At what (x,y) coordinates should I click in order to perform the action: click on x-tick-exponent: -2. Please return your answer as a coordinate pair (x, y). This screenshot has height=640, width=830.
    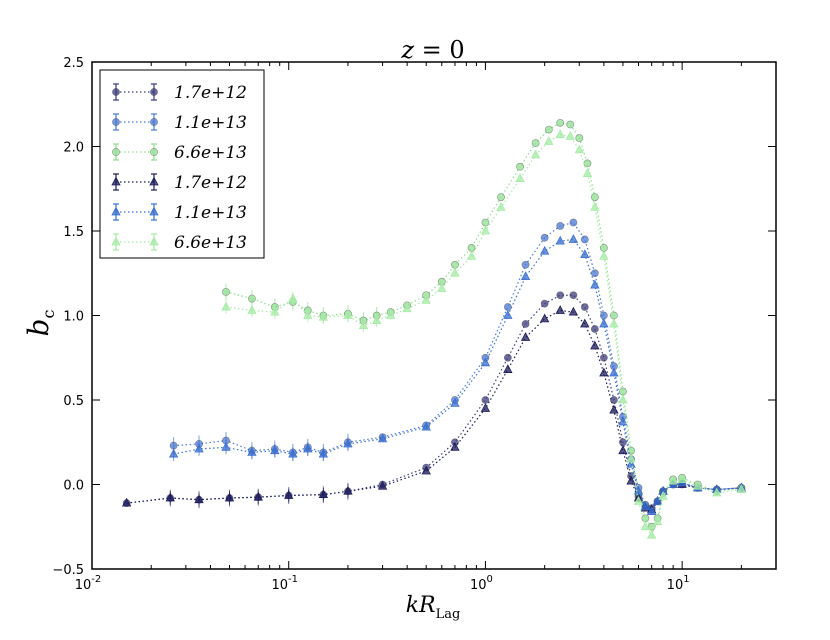
    Looking at the image, I should click on (96, 579).